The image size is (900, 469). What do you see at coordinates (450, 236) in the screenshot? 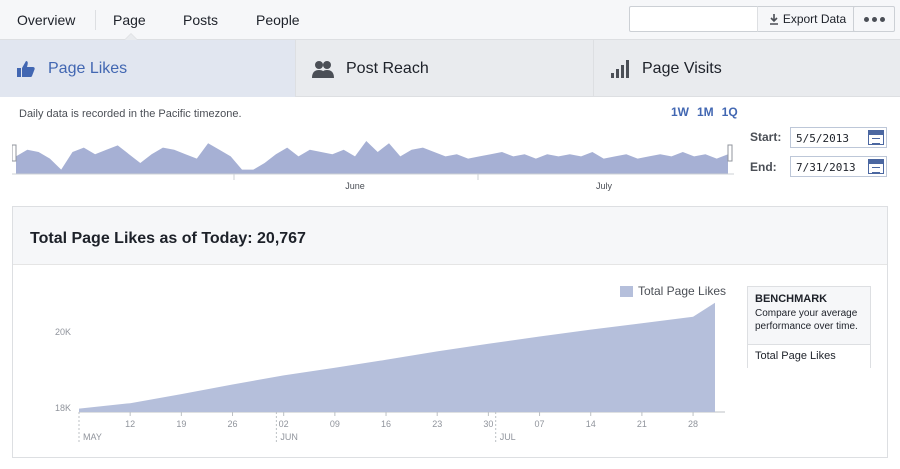
I see `card-title: Total Page Likes as of Today: 20,767` at bounding box center [450, 236].